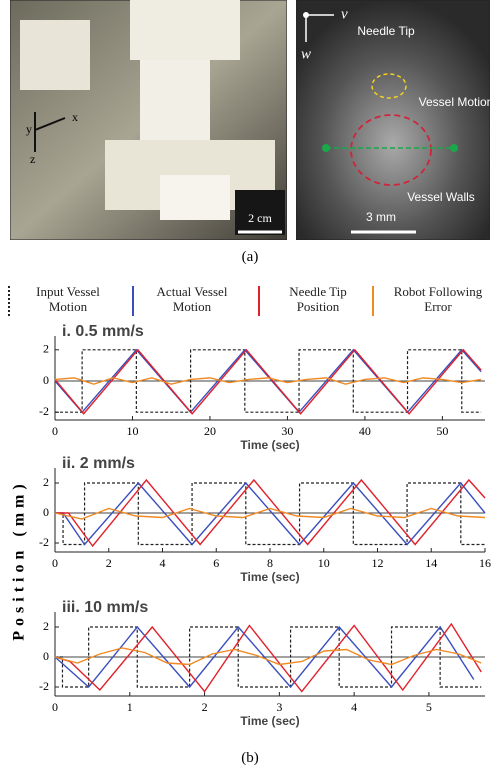 Image resolution: width=500 pixels, height=778 pixels. Describe the element at coordinates (485, 563) in the screenshot. I see `x-tick-label: 16` at that location.